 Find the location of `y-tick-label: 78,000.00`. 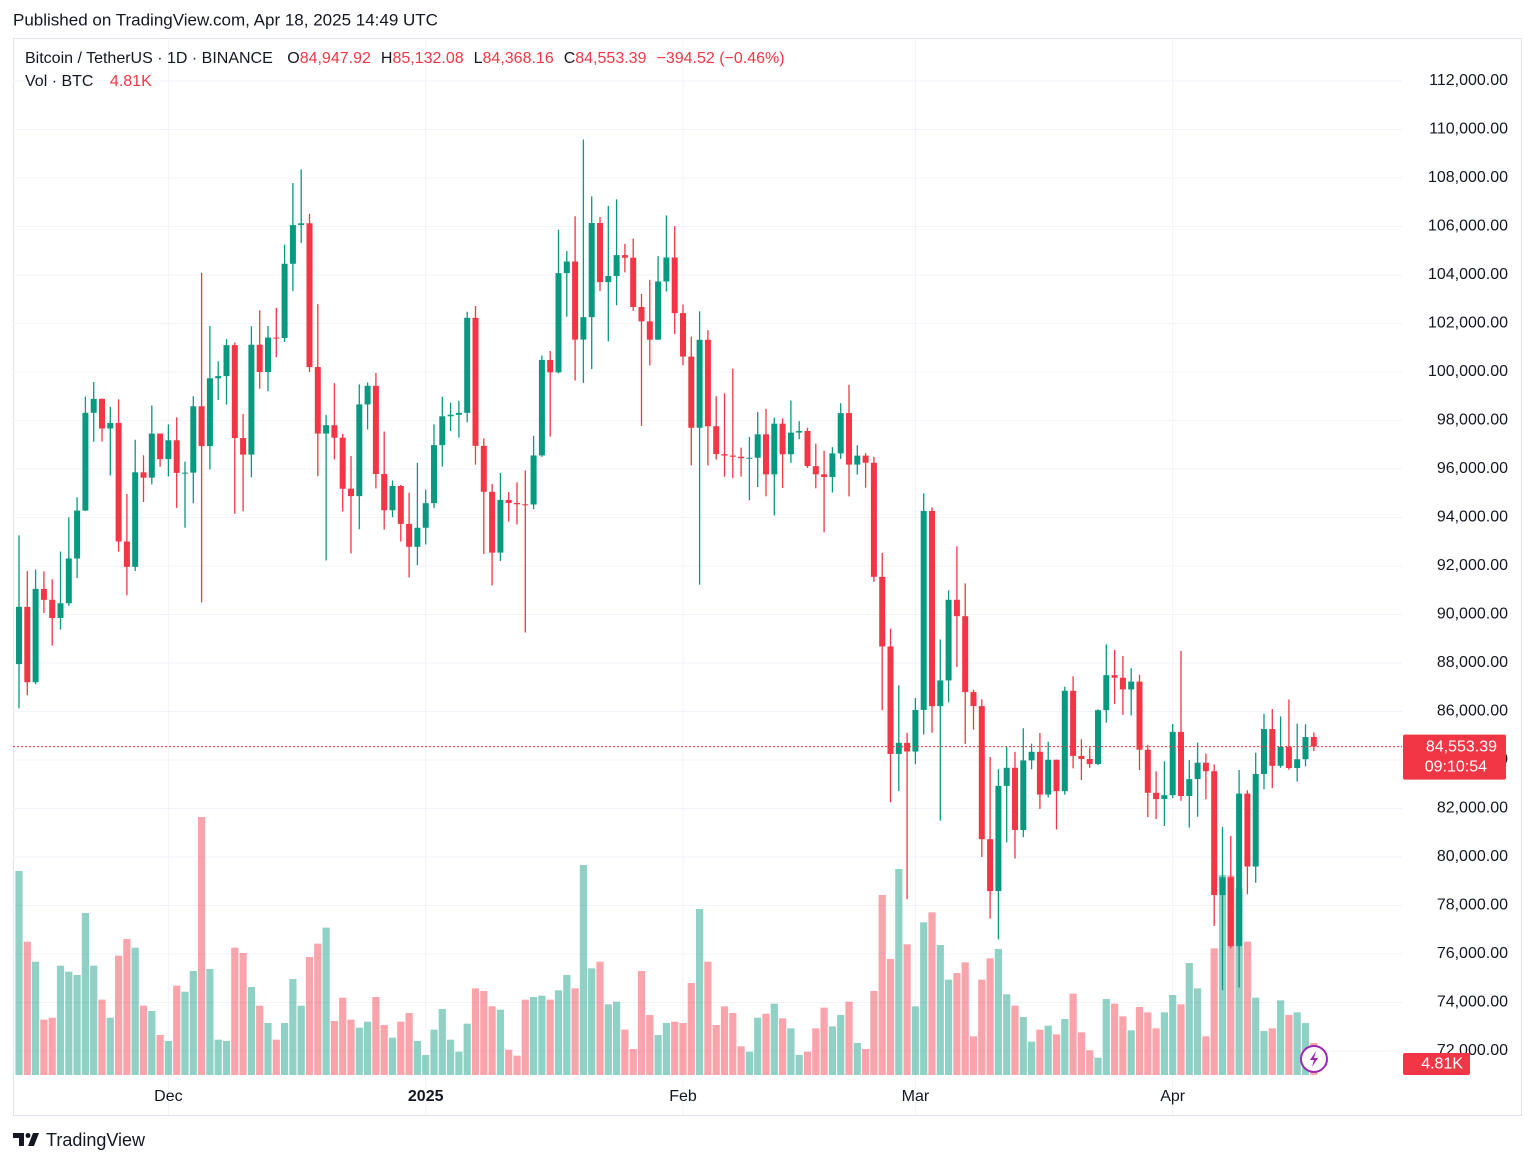

y-tick-label: 78,000.00 is located at coordinates (1472, 905).